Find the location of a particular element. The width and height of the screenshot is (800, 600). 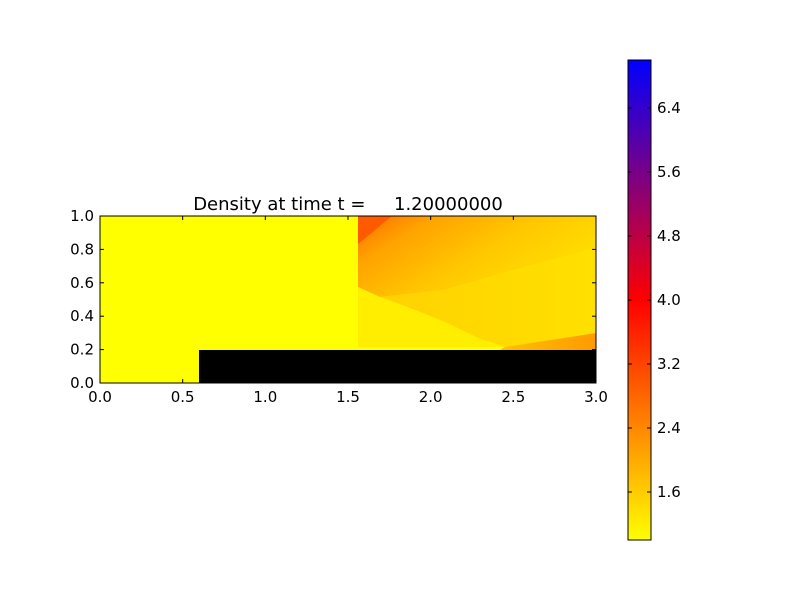

x-tick-label: 1.0 is located at coordinates (265, 397).